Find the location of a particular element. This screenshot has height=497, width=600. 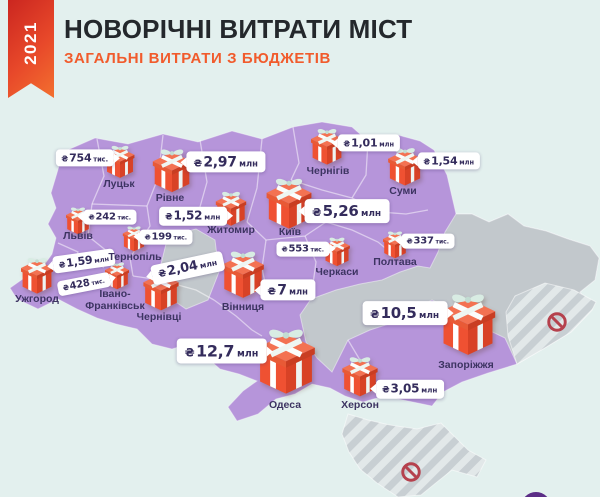

map-region-striped-crimea is located at coordinates (414, 455).